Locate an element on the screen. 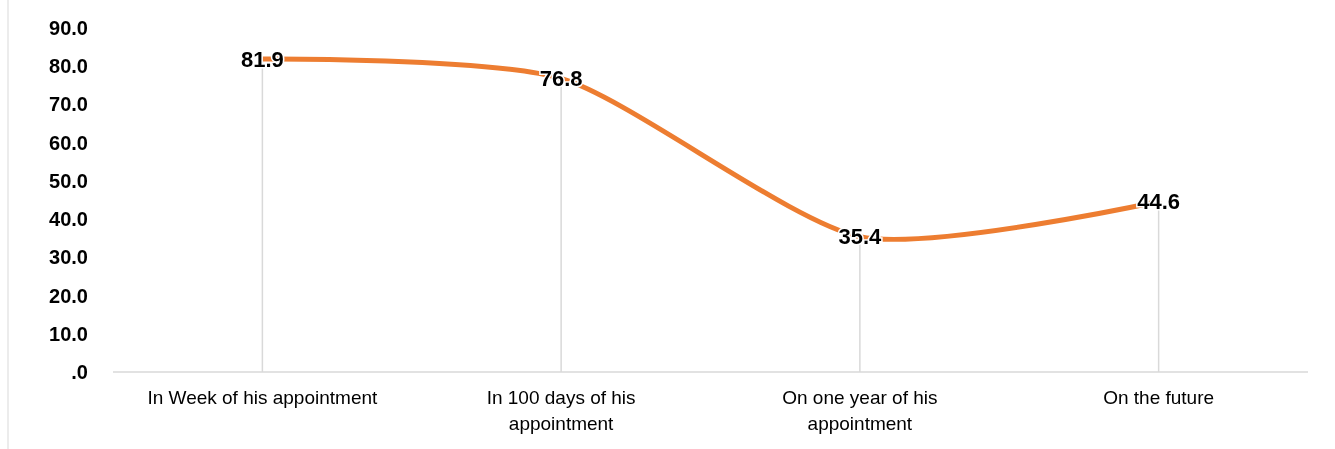  y-tick-label: 50.0 is located at coordinates (68, 180).